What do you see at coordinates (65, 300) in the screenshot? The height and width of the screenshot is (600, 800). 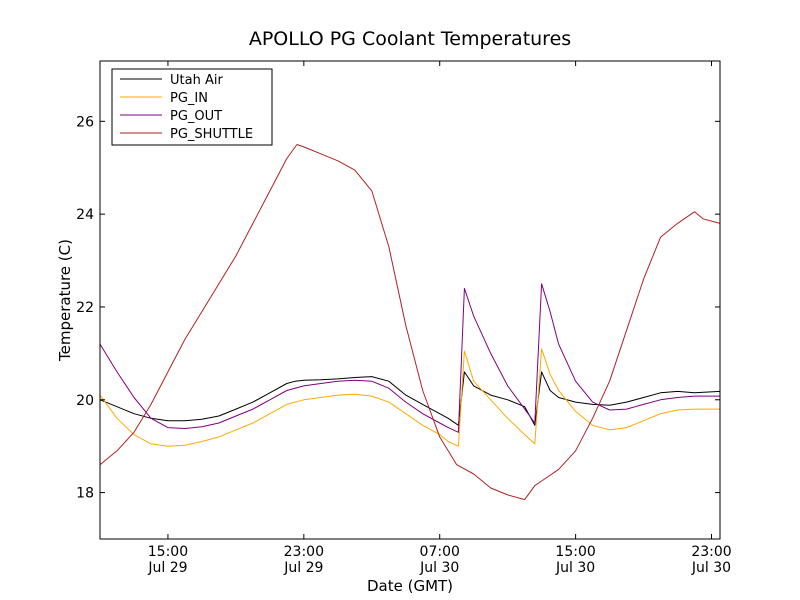 I see `y-axis-label: Temperature (C)` at bounding box center [65, 300].